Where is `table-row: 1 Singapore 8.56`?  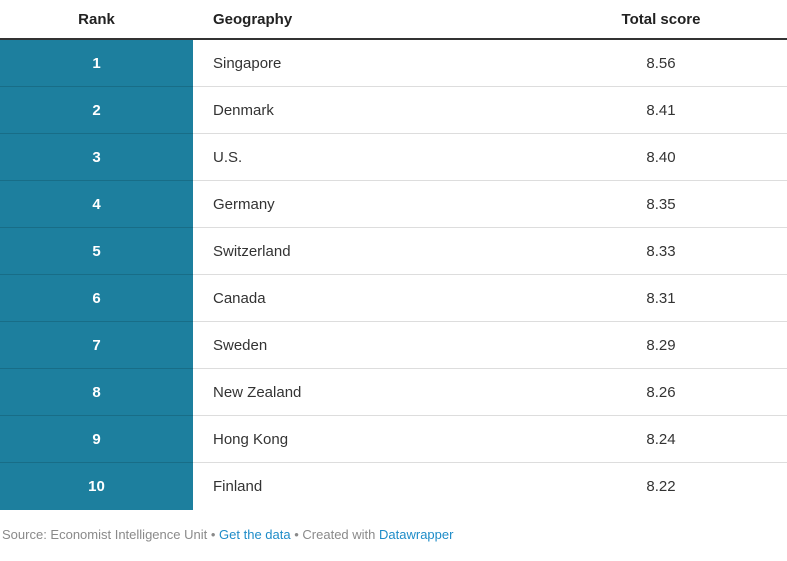 table-row: 1 Singapore 8.56 is located at coordinates (393, 63).